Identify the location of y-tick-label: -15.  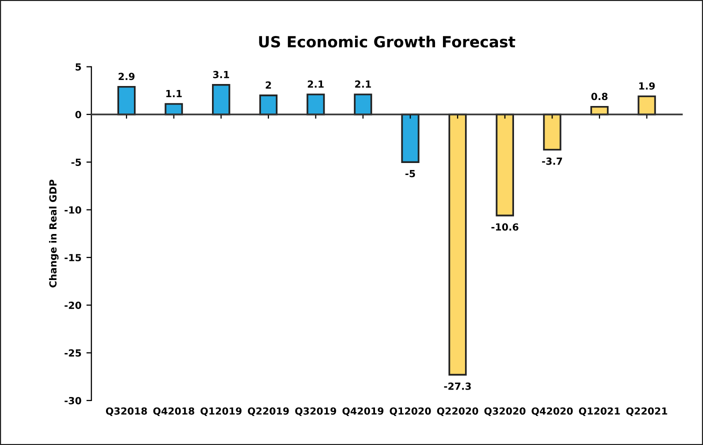
(72, 258).